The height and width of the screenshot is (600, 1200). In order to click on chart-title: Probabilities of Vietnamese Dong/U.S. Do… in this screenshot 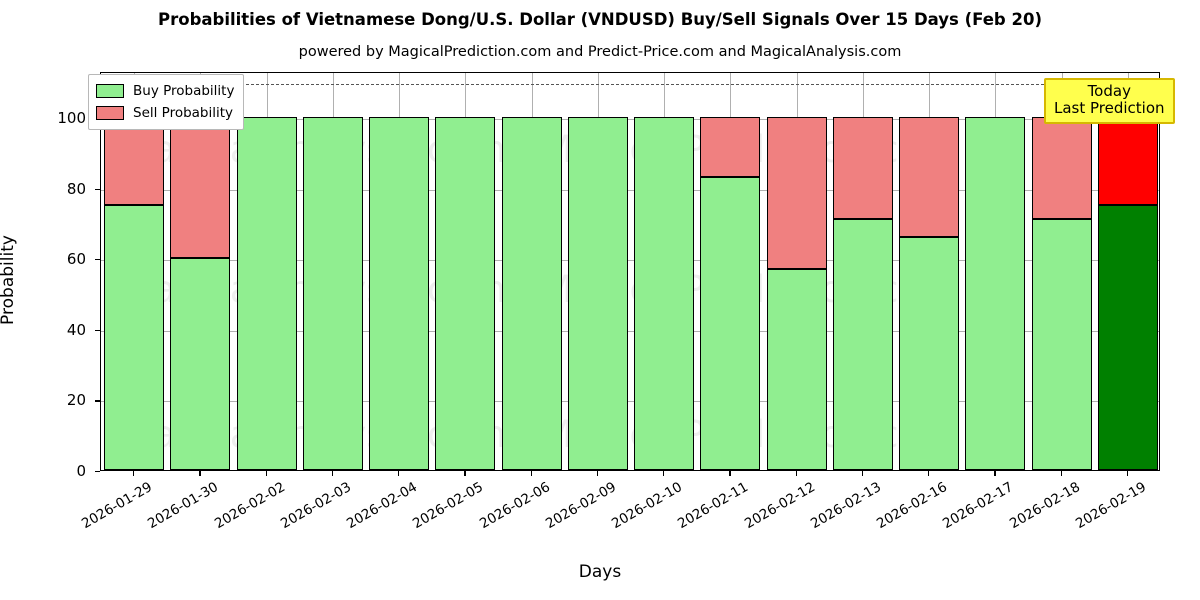, I will do `click(600, 19)`.